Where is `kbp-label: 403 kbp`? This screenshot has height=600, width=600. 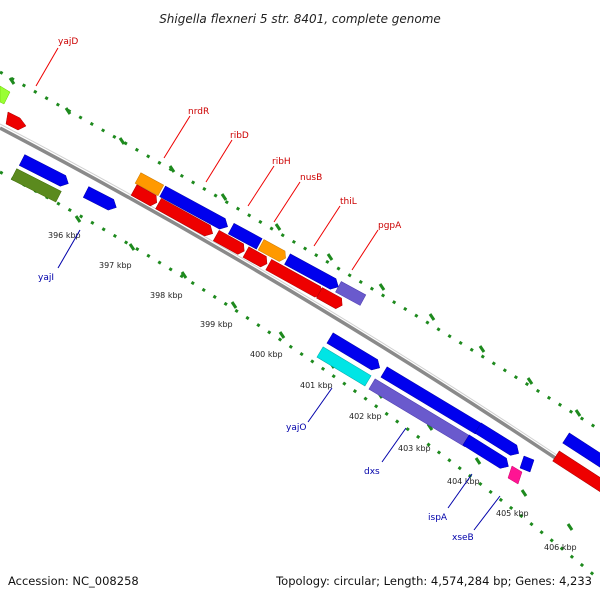 kbp-label: 403 kbp is located at coordinates (414, 448).